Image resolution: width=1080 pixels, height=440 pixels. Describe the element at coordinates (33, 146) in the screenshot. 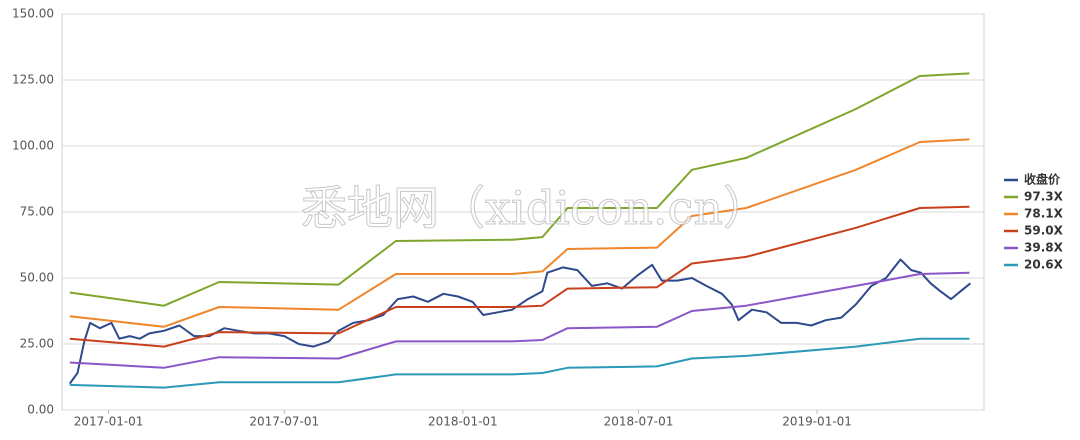

I see `y-tick-label: 100.00` at that location.